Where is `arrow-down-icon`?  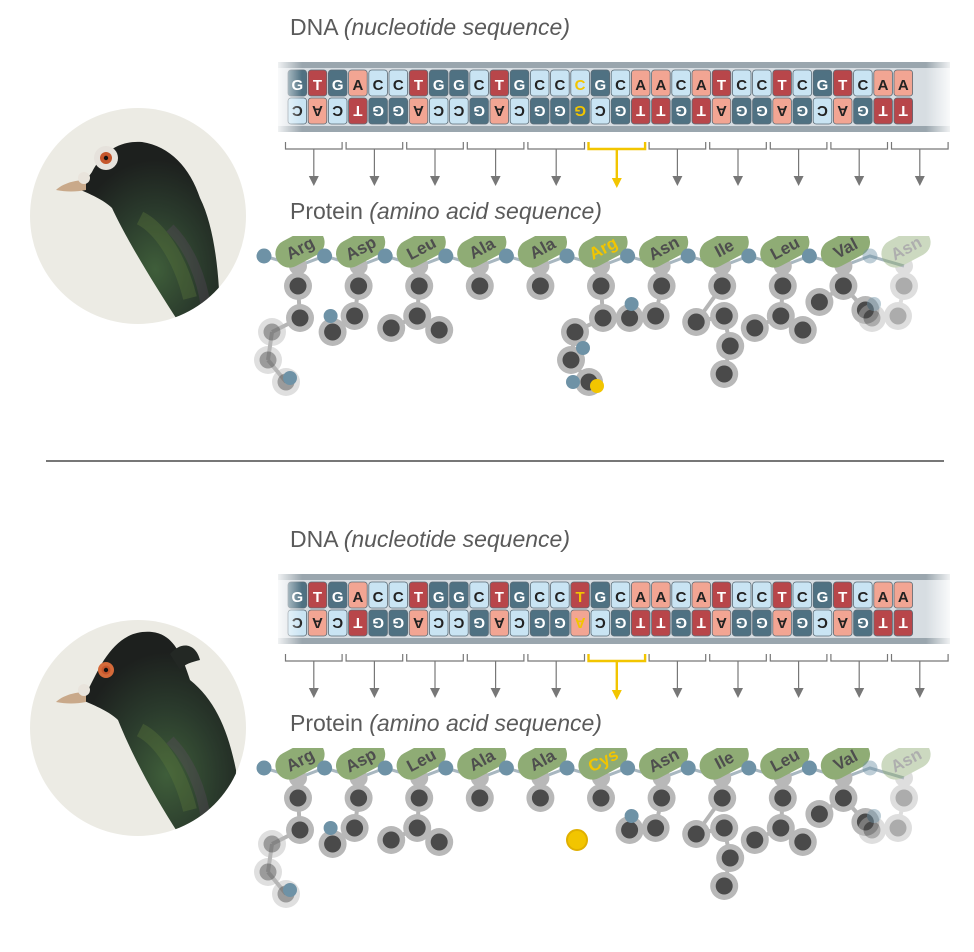 arrow-down-icon is located at coordinates (738, 181).